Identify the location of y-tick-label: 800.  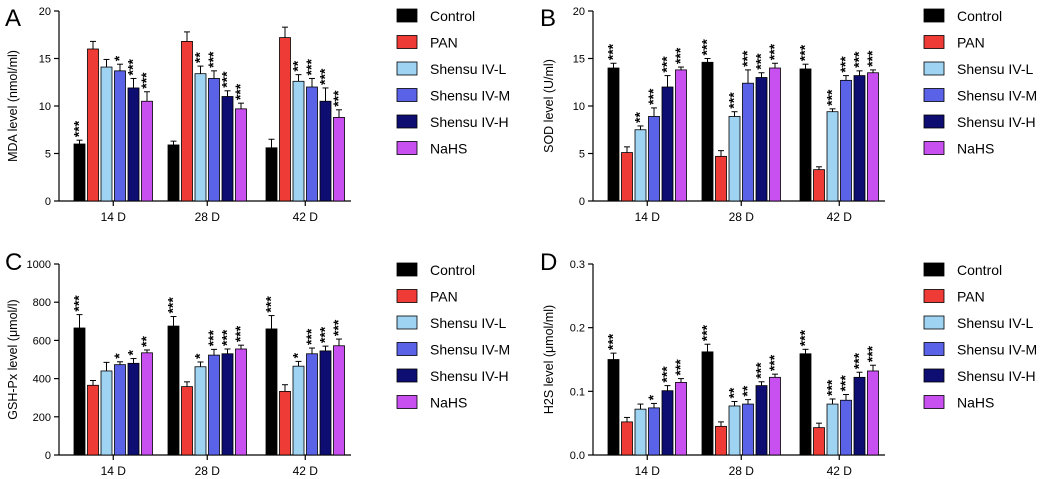
(42, 303).